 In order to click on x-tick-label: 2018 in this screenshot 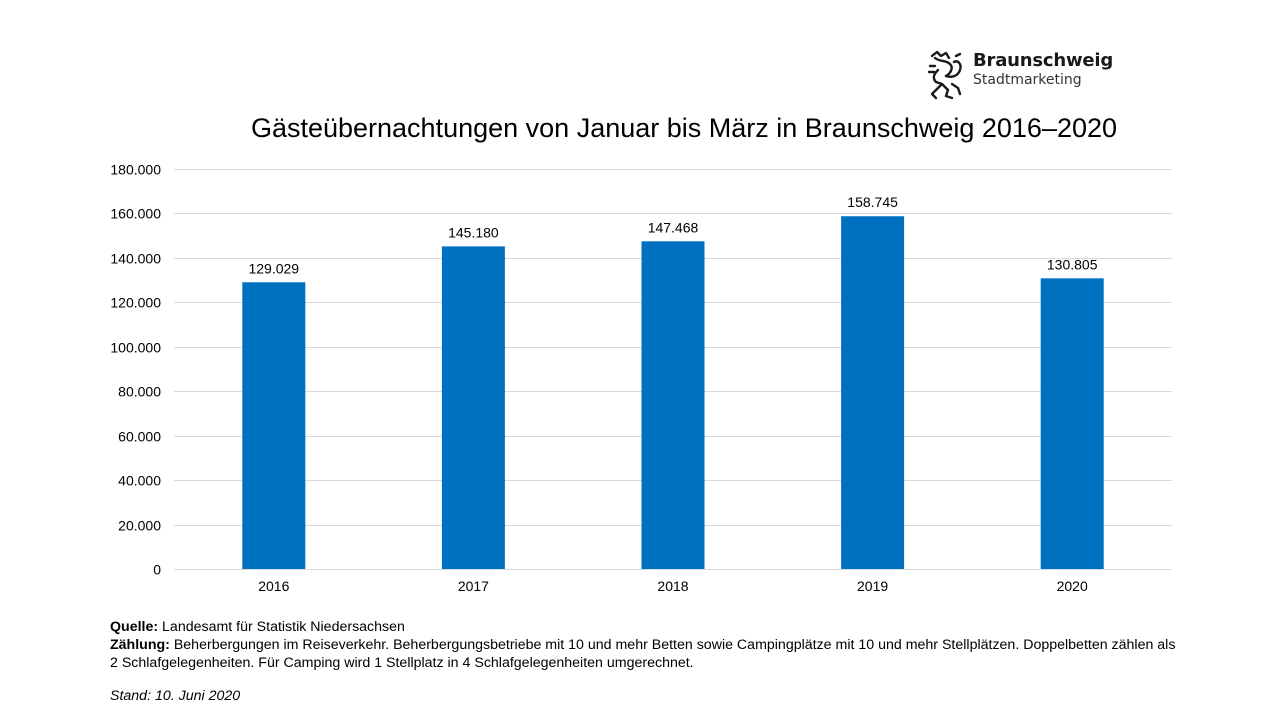, I will do `click(672, 586)`.